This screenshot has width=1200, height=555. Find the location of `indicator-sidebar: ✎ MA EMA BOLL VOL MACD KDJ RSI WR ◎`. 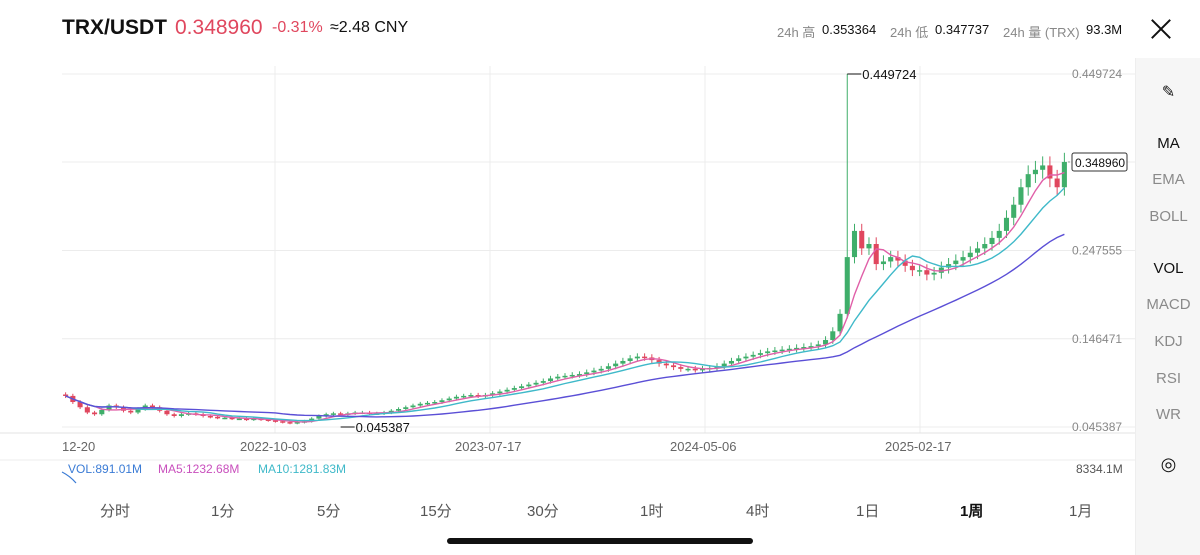

indicator-sidebar: ✎ MA EMA BOLL VOL MACD KDJ RSI WR ◎ is located at coordinates (1167, 306).